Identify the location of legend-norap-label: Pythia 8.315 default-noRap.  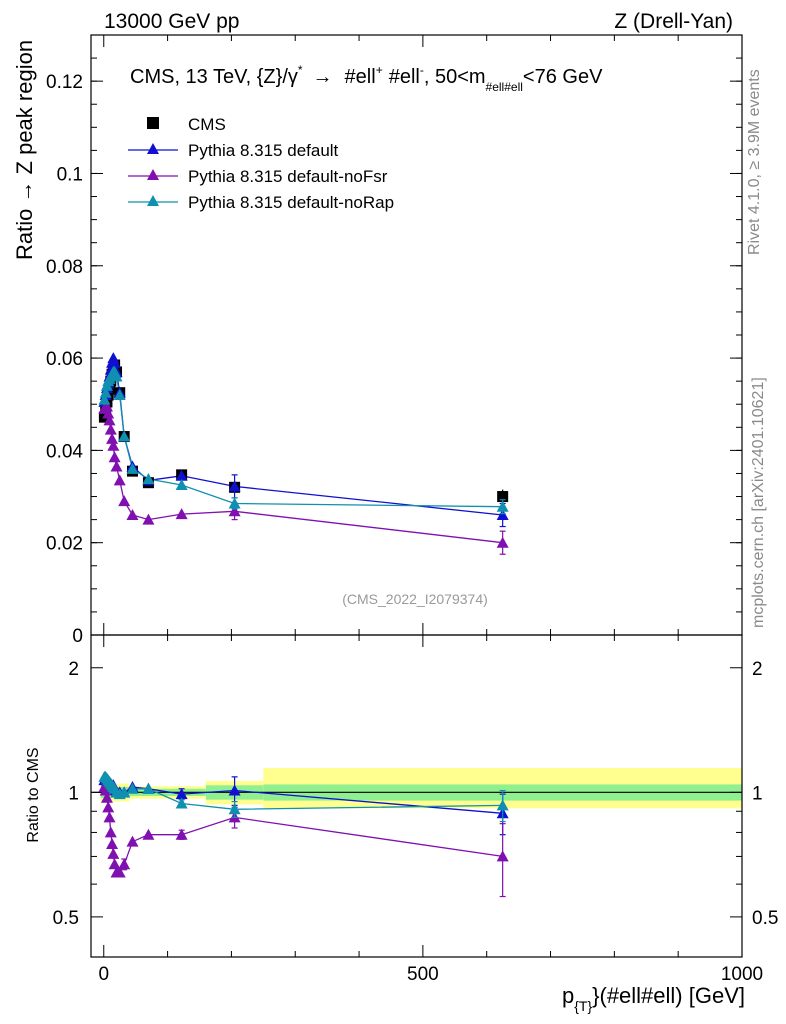
(291, 202).